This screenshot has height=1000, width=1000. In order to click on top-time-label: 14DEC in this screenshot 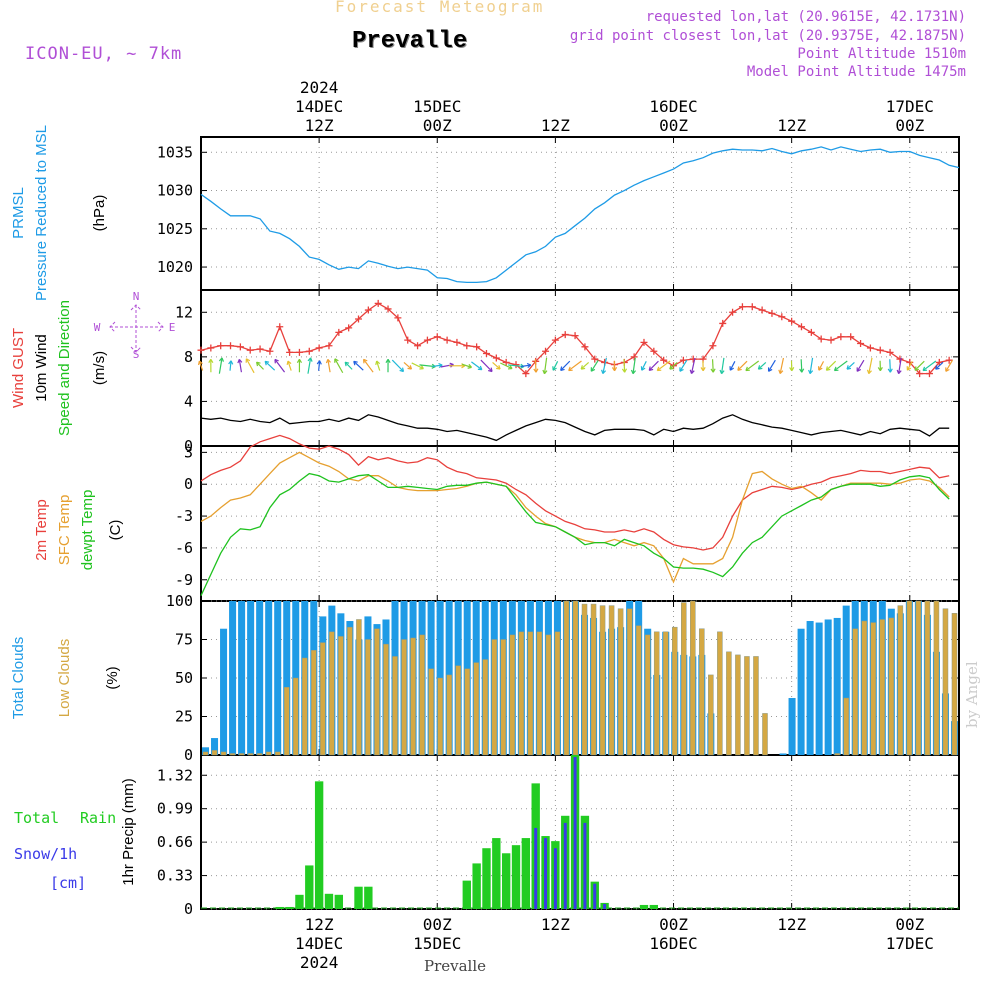, I will do `click(319, 106)`.